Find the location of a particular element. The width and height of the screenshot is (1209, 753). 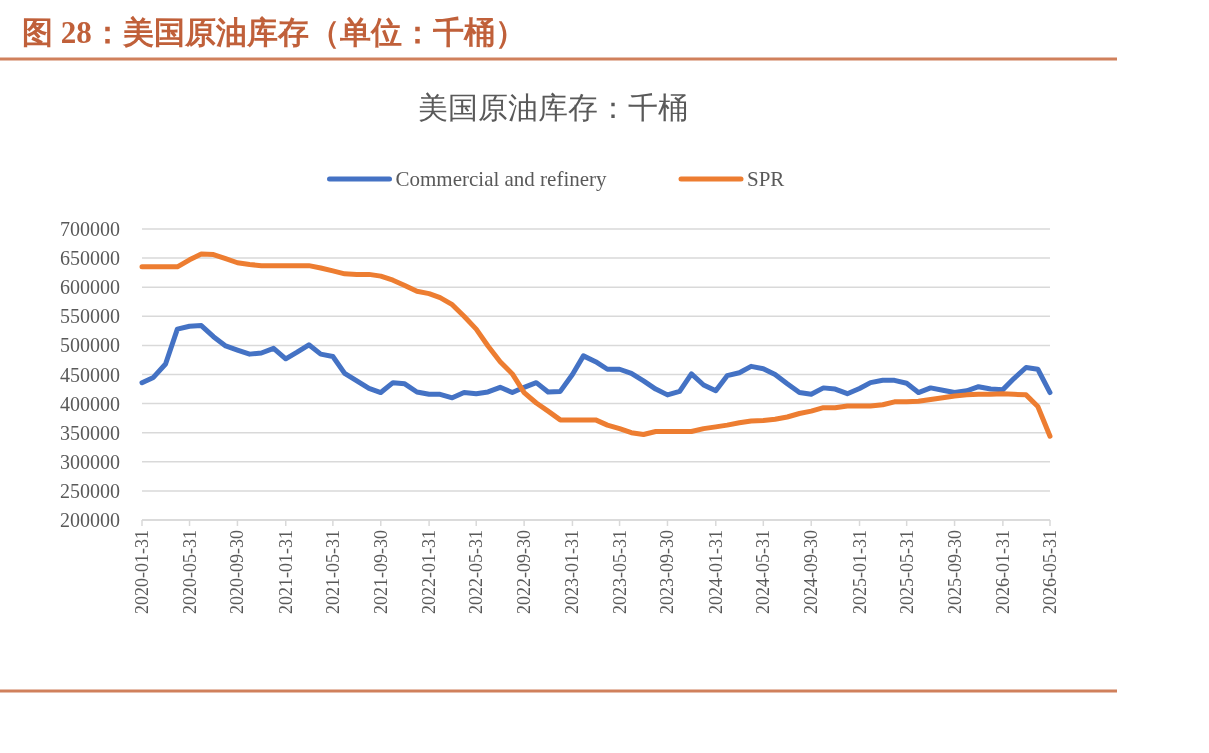

chart-subtitle: 美国原油库存：千桶 is located at coordinates (553, 107).